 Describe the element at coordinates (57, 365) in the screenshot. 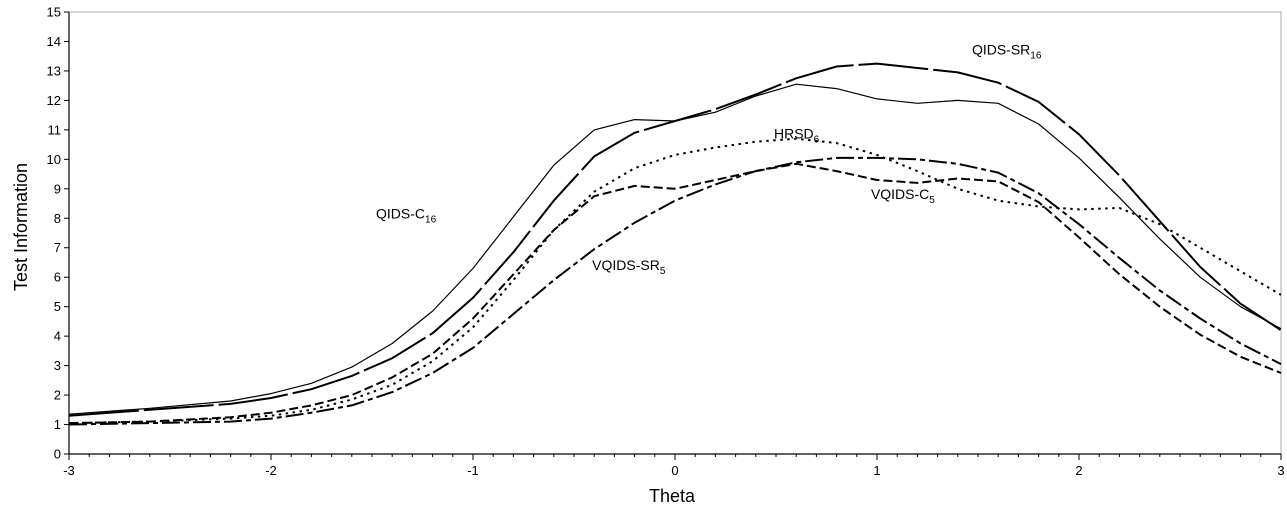

I see `y-tick-label: 3` at that location.